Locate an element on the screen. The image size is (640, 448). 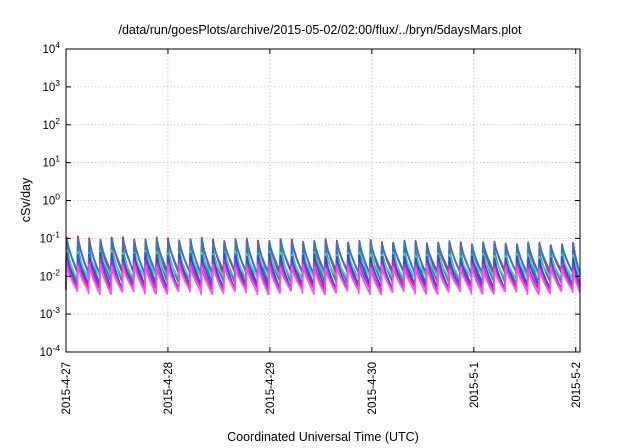
y-tick-label: 10⁻³ is located at coordinates (50, 313).